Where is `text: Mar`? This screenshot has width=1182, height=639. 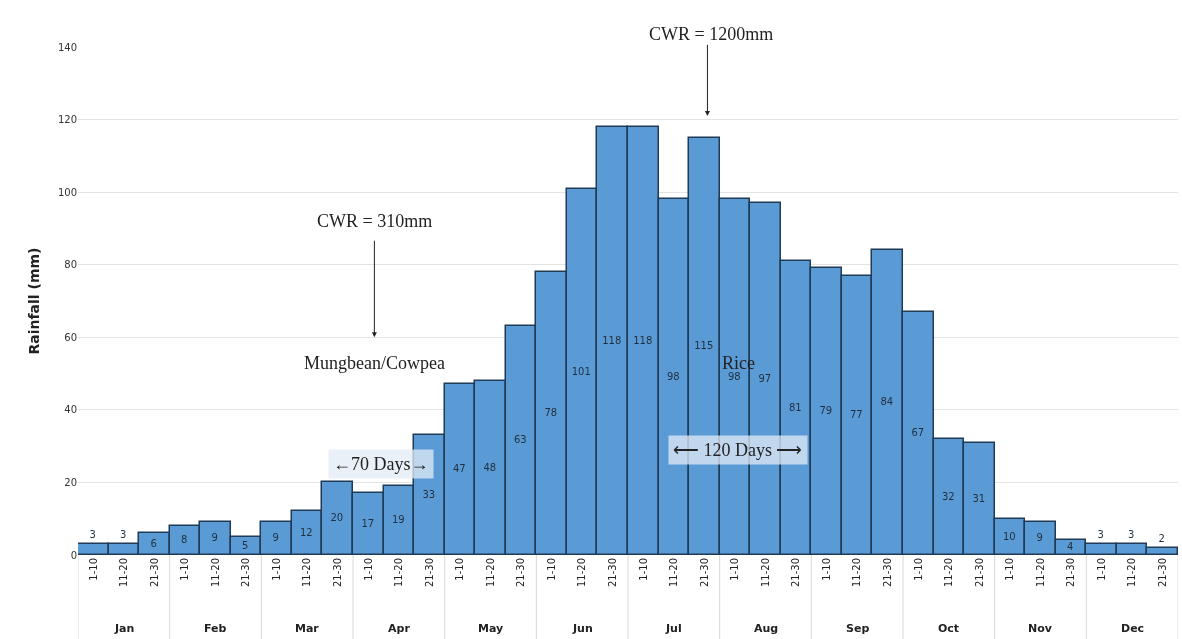 text: Mar is located at coordinates (307, 628).